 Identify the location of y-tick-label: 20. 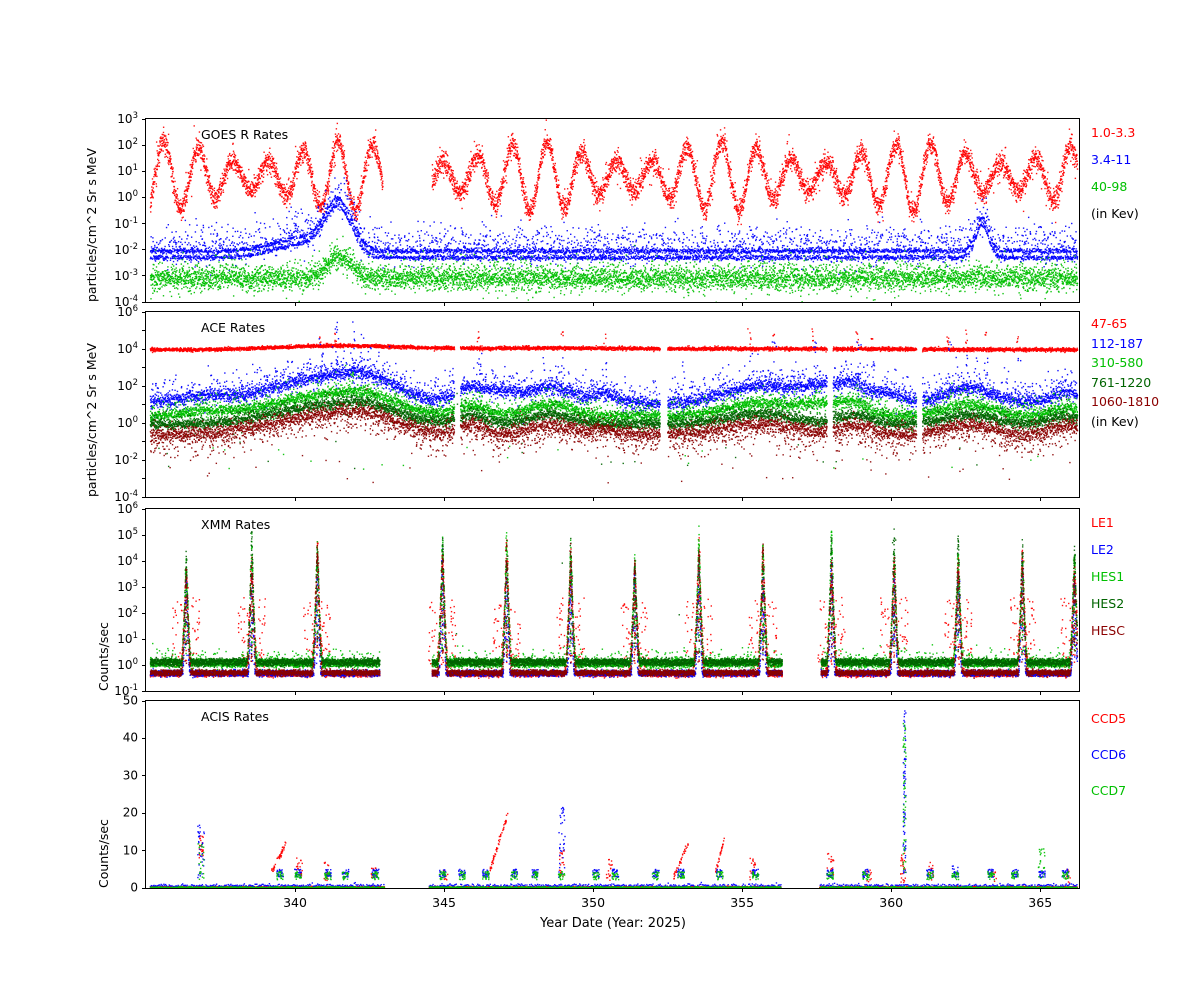
(130, 812).